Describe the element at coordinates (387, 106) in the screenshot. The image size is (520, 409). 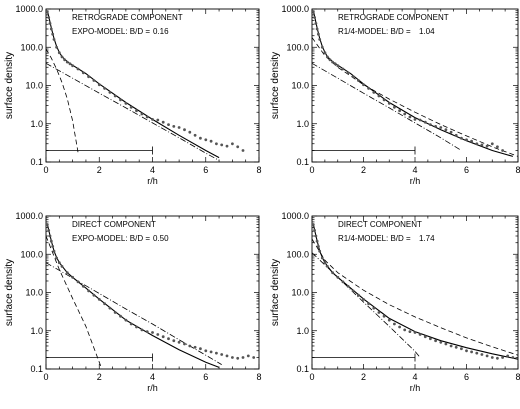
I see `fit-line-dashdot` at that location.